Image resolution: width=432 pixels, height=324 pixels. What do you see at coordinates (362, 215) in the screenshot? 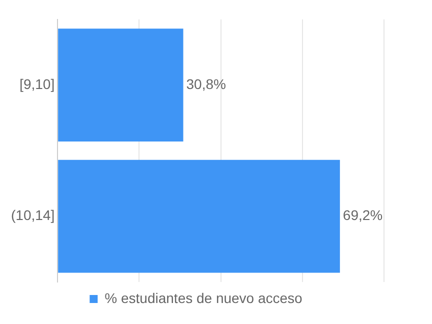
I see `data-label: 69,2%` at bounding box center [362, 215].